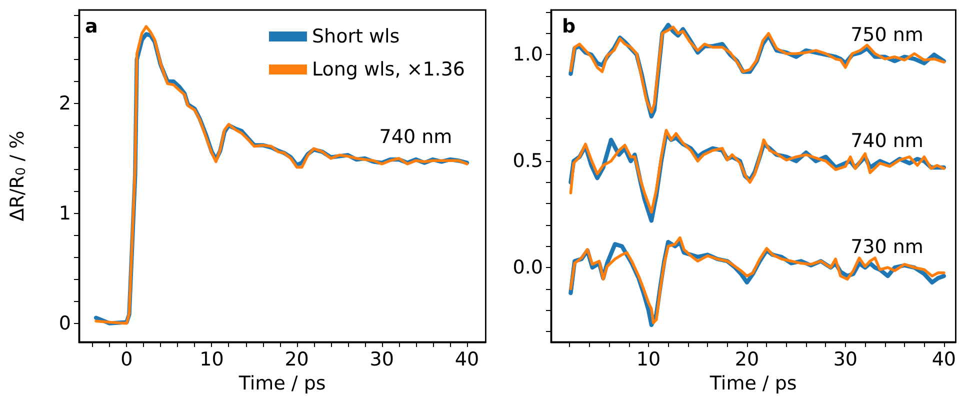 The height and width of the screenshot is (406, 959). I want to click on chart-title: b, so click(569, 27).